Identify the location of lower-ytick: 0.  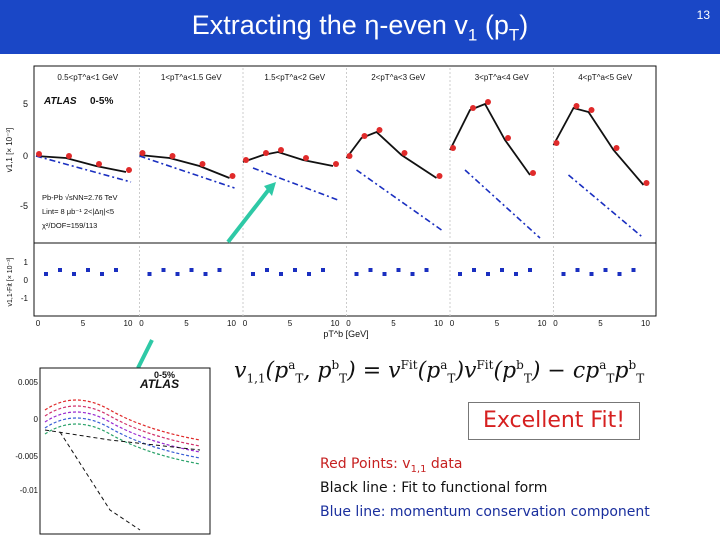
(26, 280).